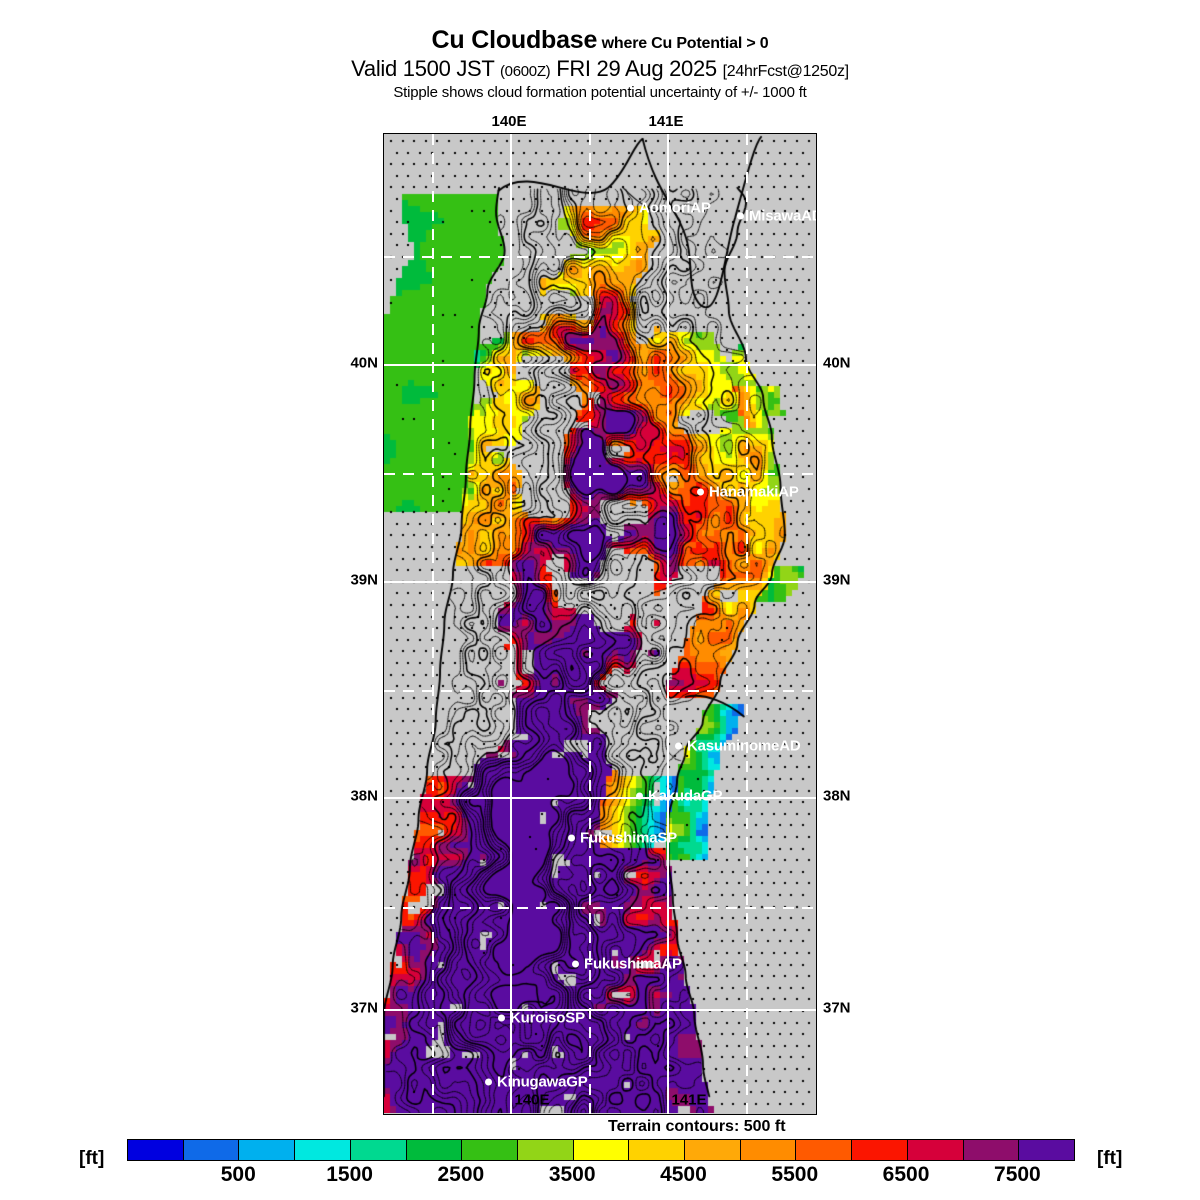 The height and width of the screenshot is (1200, 1200). What do you see at coordinates (514, 40) in the screenshot?
I see `page-title: Cu Cloudbase` at bounding box center [514, 40].